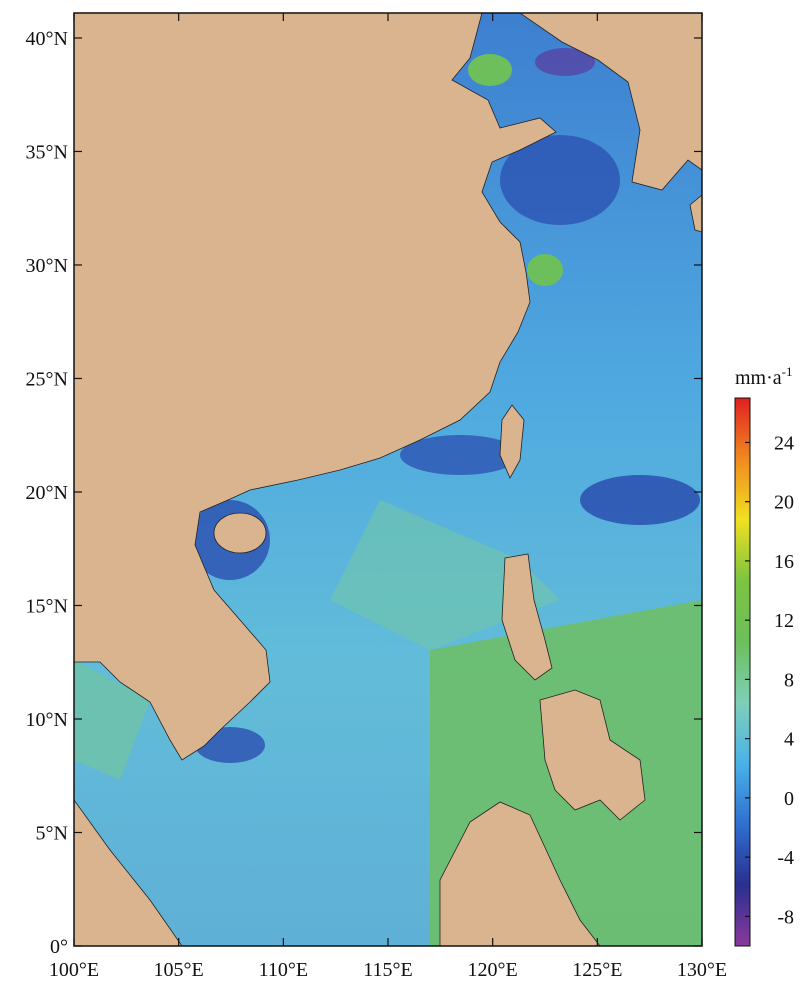  I want to click on green-region, so click(112, 720).